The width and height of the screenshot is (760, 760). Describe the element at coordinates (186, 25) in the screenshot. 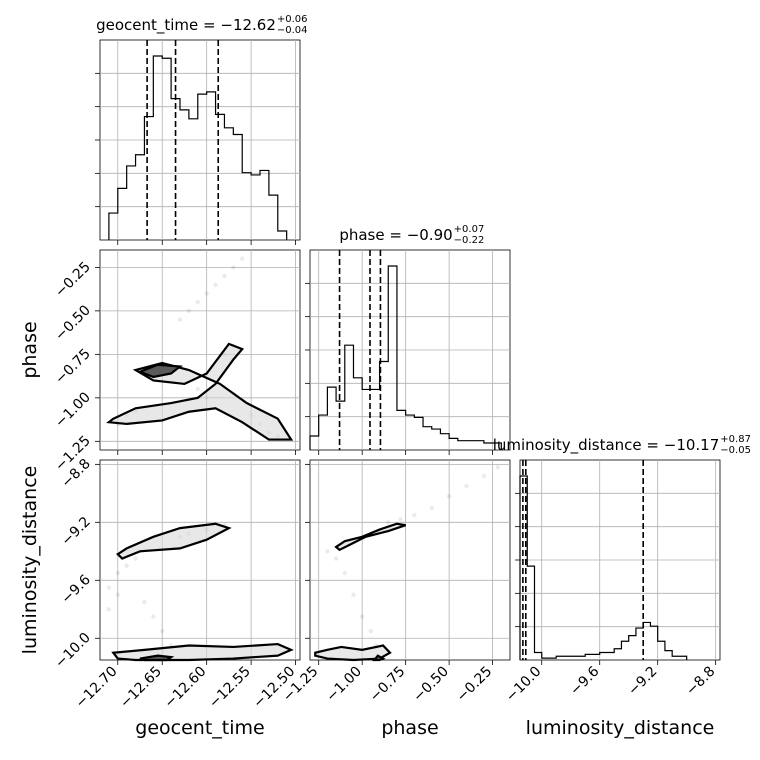

I see `title-geocent_time: geocent_time = −12.62` at that location.